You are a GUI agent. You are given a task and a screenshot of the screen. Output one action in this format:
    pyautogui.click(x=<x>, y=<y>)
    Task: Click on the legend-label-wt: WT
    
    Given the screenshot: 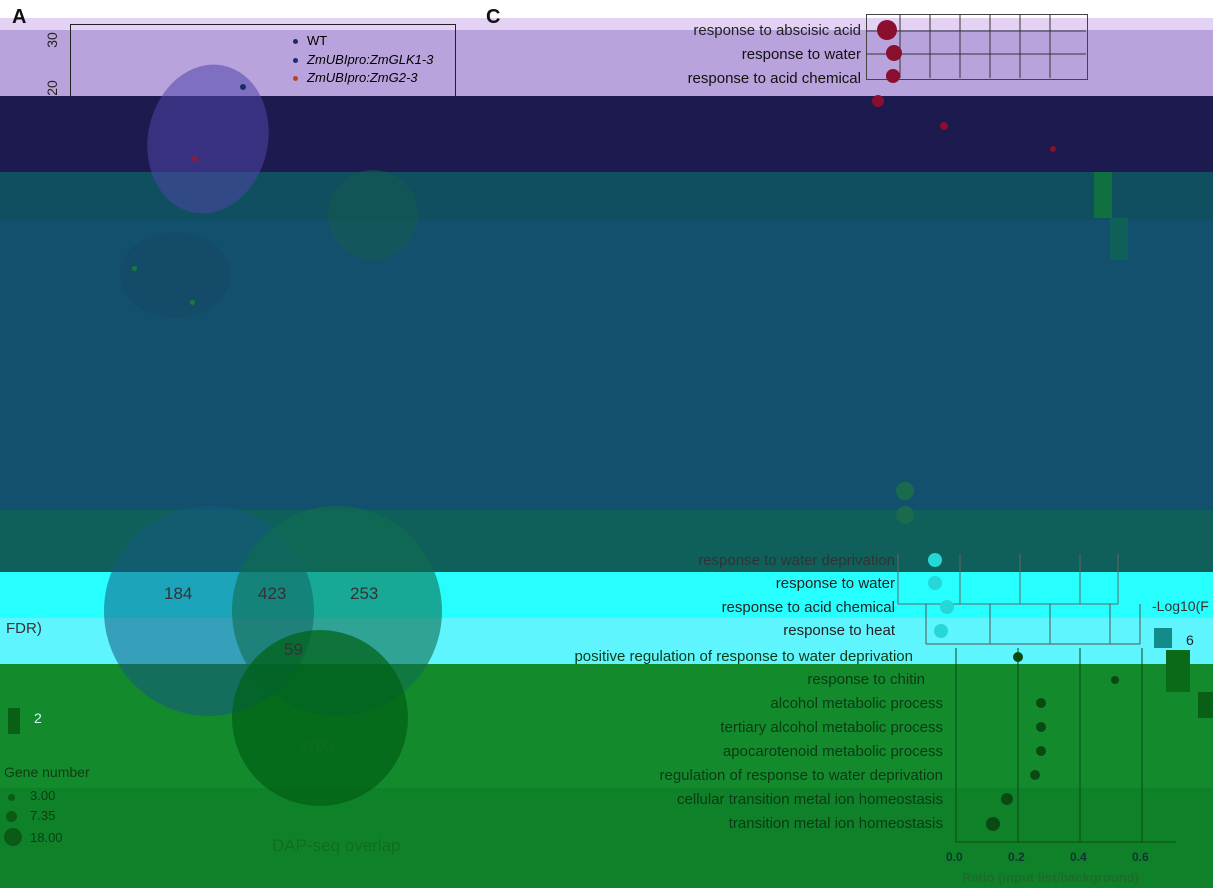 What is the action you would take?
    pyautogui.click(x=317, y=40)
    